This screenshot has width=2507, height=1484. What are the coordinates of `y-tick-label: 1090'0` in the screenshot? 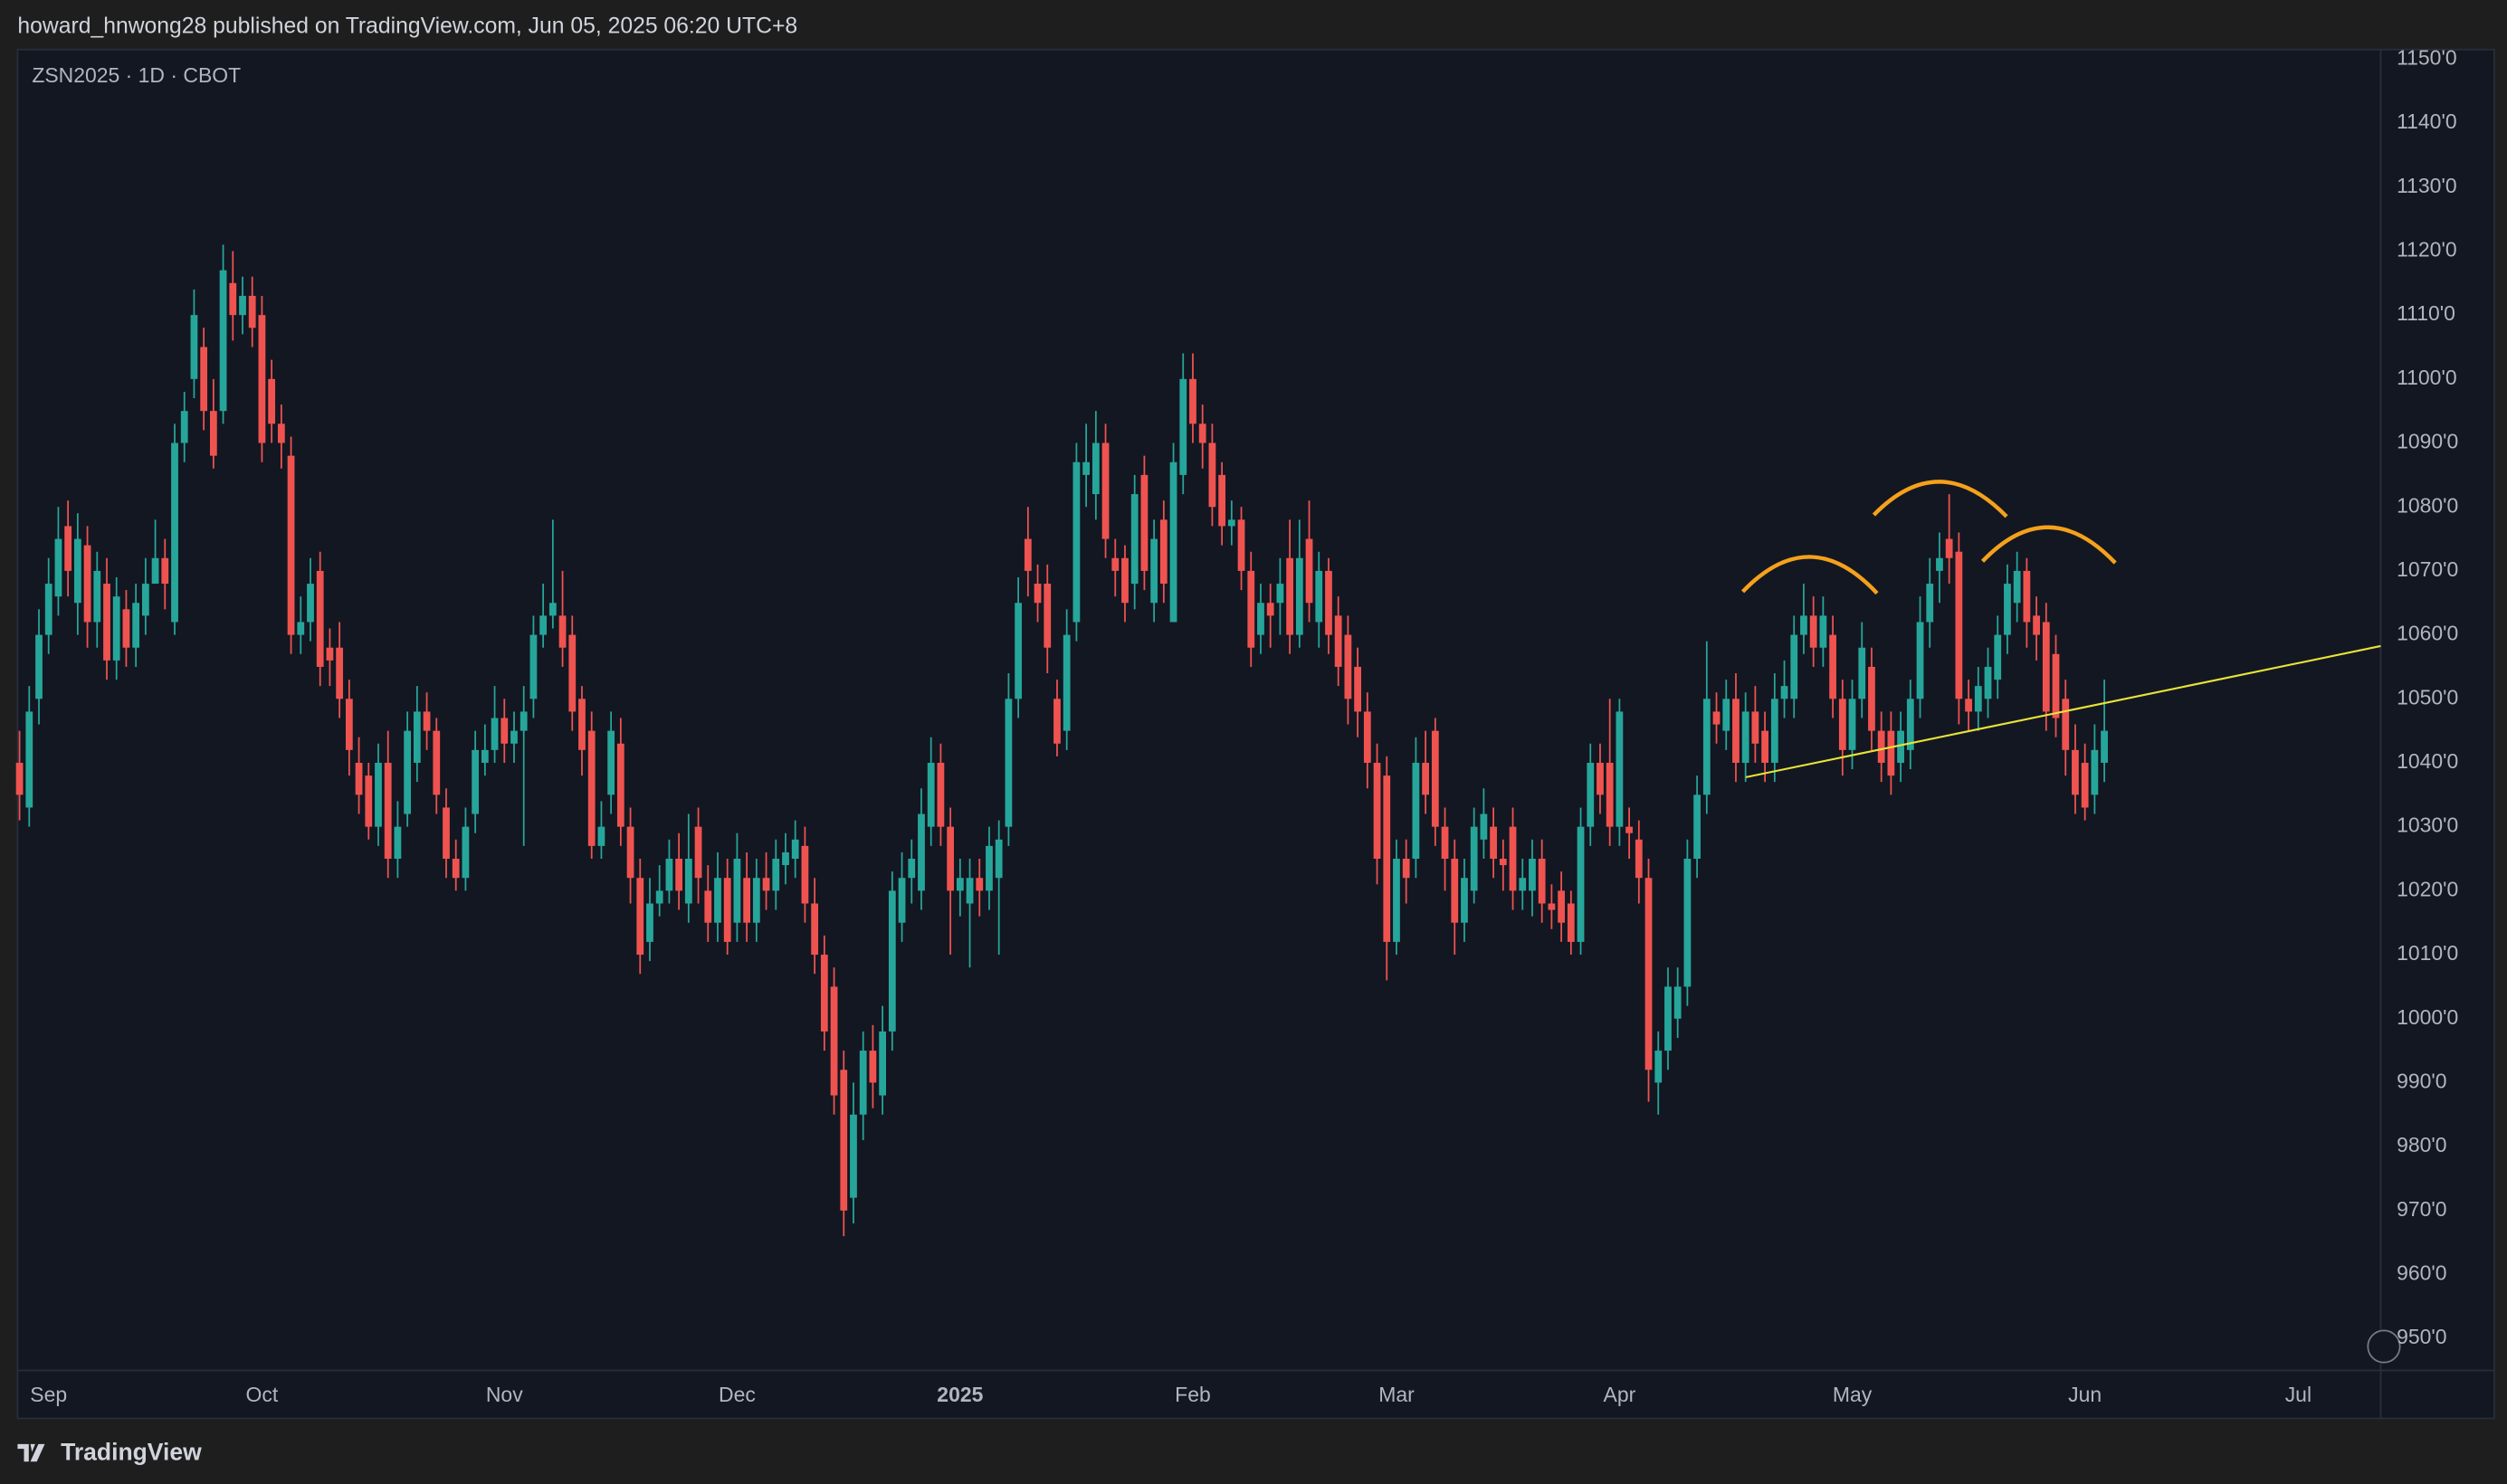 It's located at (2427, 441).